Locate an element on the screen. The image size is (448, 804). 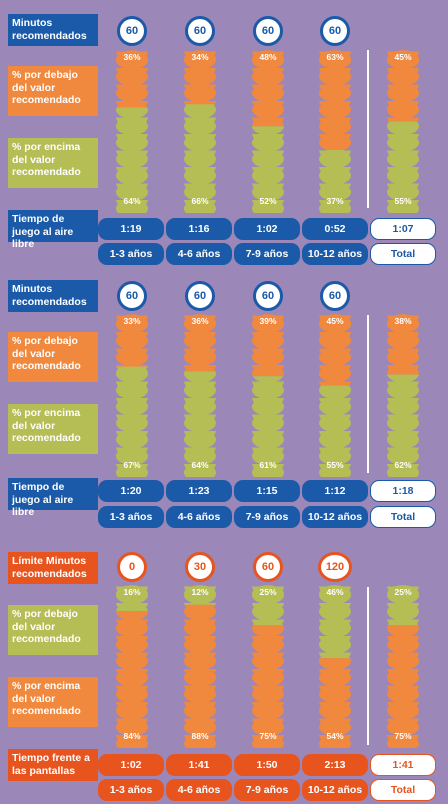
stacked-column: 46% 54% is located at coordinates (335, 666).